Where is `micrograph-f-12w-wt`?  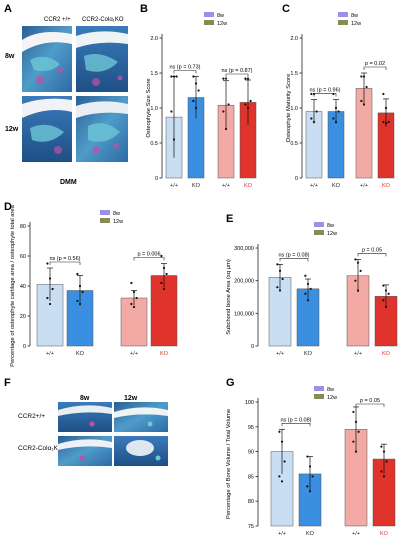 micrograph-f-12w-wt is located at coordinates (141, 417).